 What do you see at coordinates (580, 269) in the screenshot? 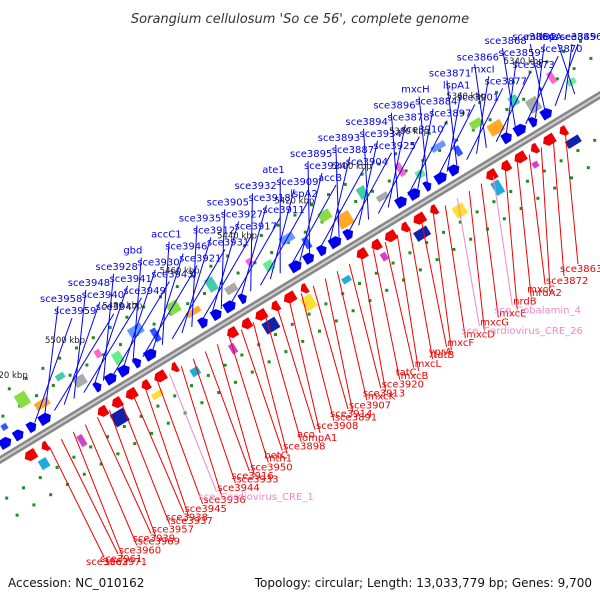
I see `gene-label: sce3863` at bounding box center [580, 269].